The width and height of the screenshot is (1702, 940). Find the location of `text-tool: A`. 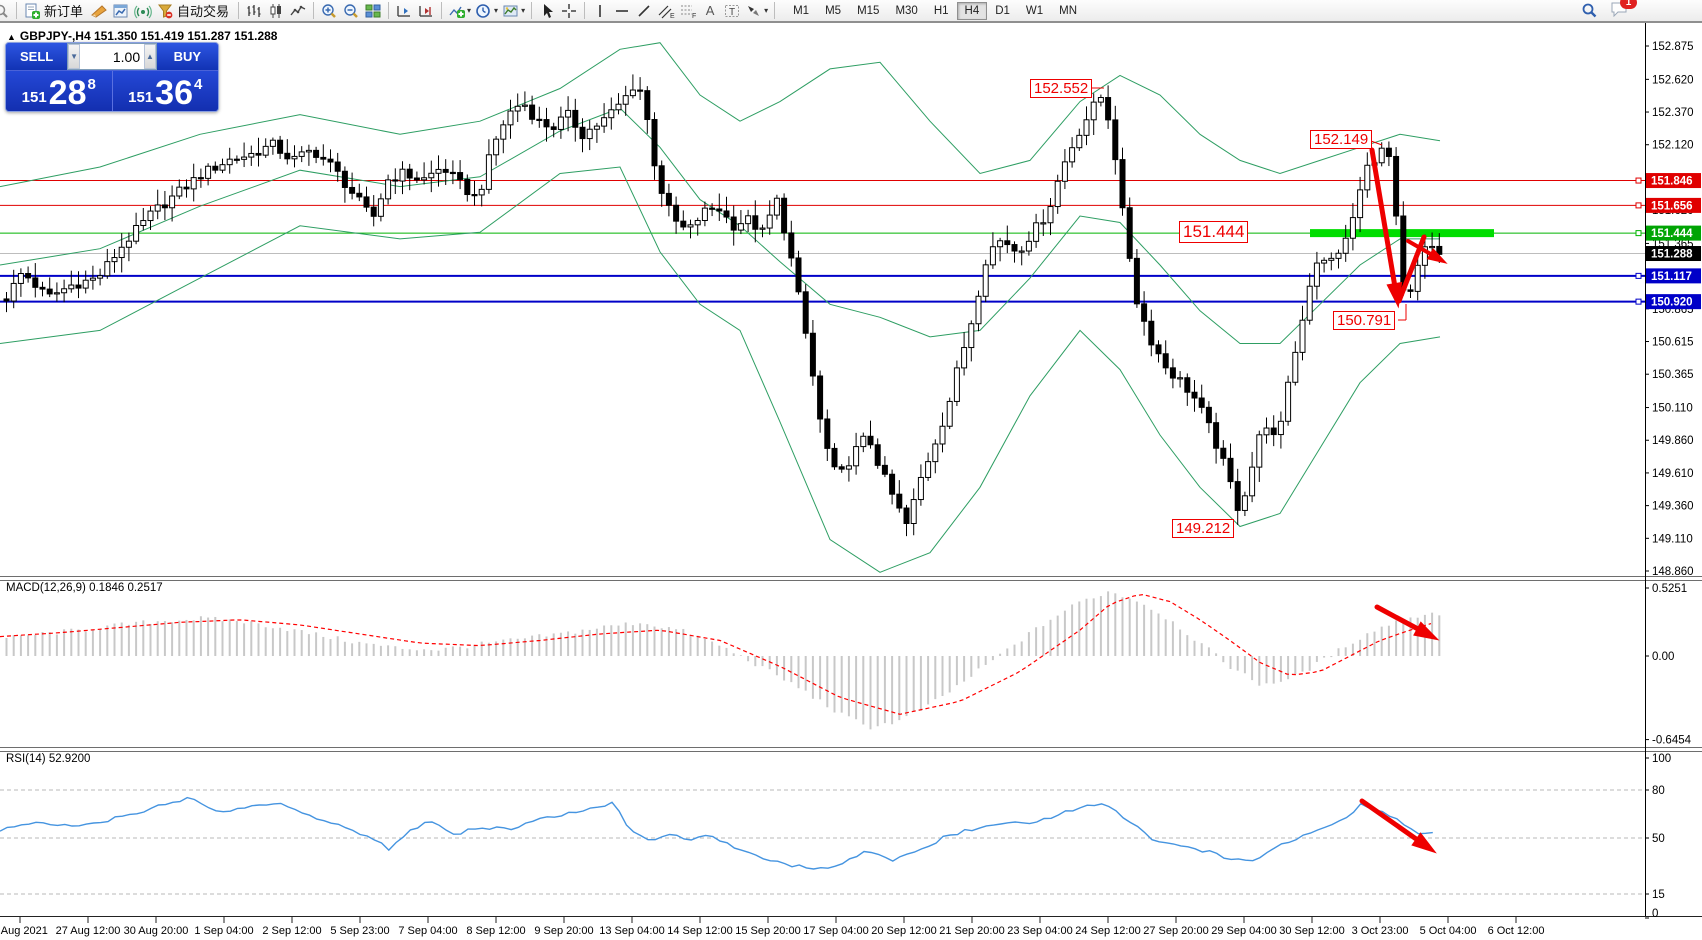

text-tool: A is located at coordinates (710, 10).